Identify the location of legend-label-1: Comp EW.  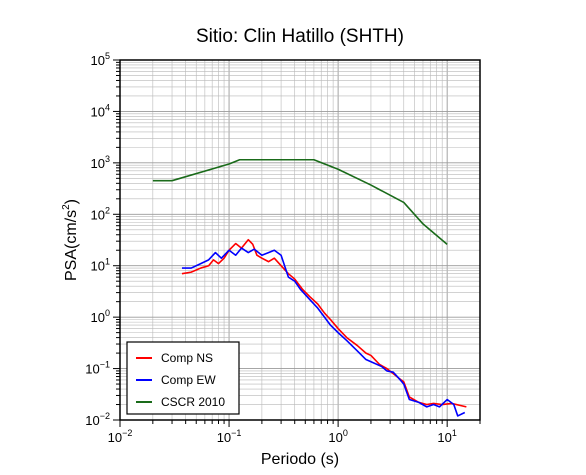
(188, 380).